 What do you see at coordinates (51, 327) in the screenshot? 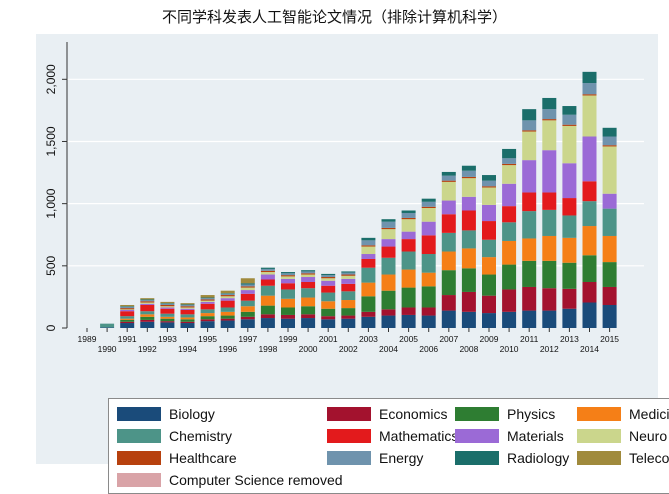
I see `y-tick-label: 0` at bounding box center [51, 327].